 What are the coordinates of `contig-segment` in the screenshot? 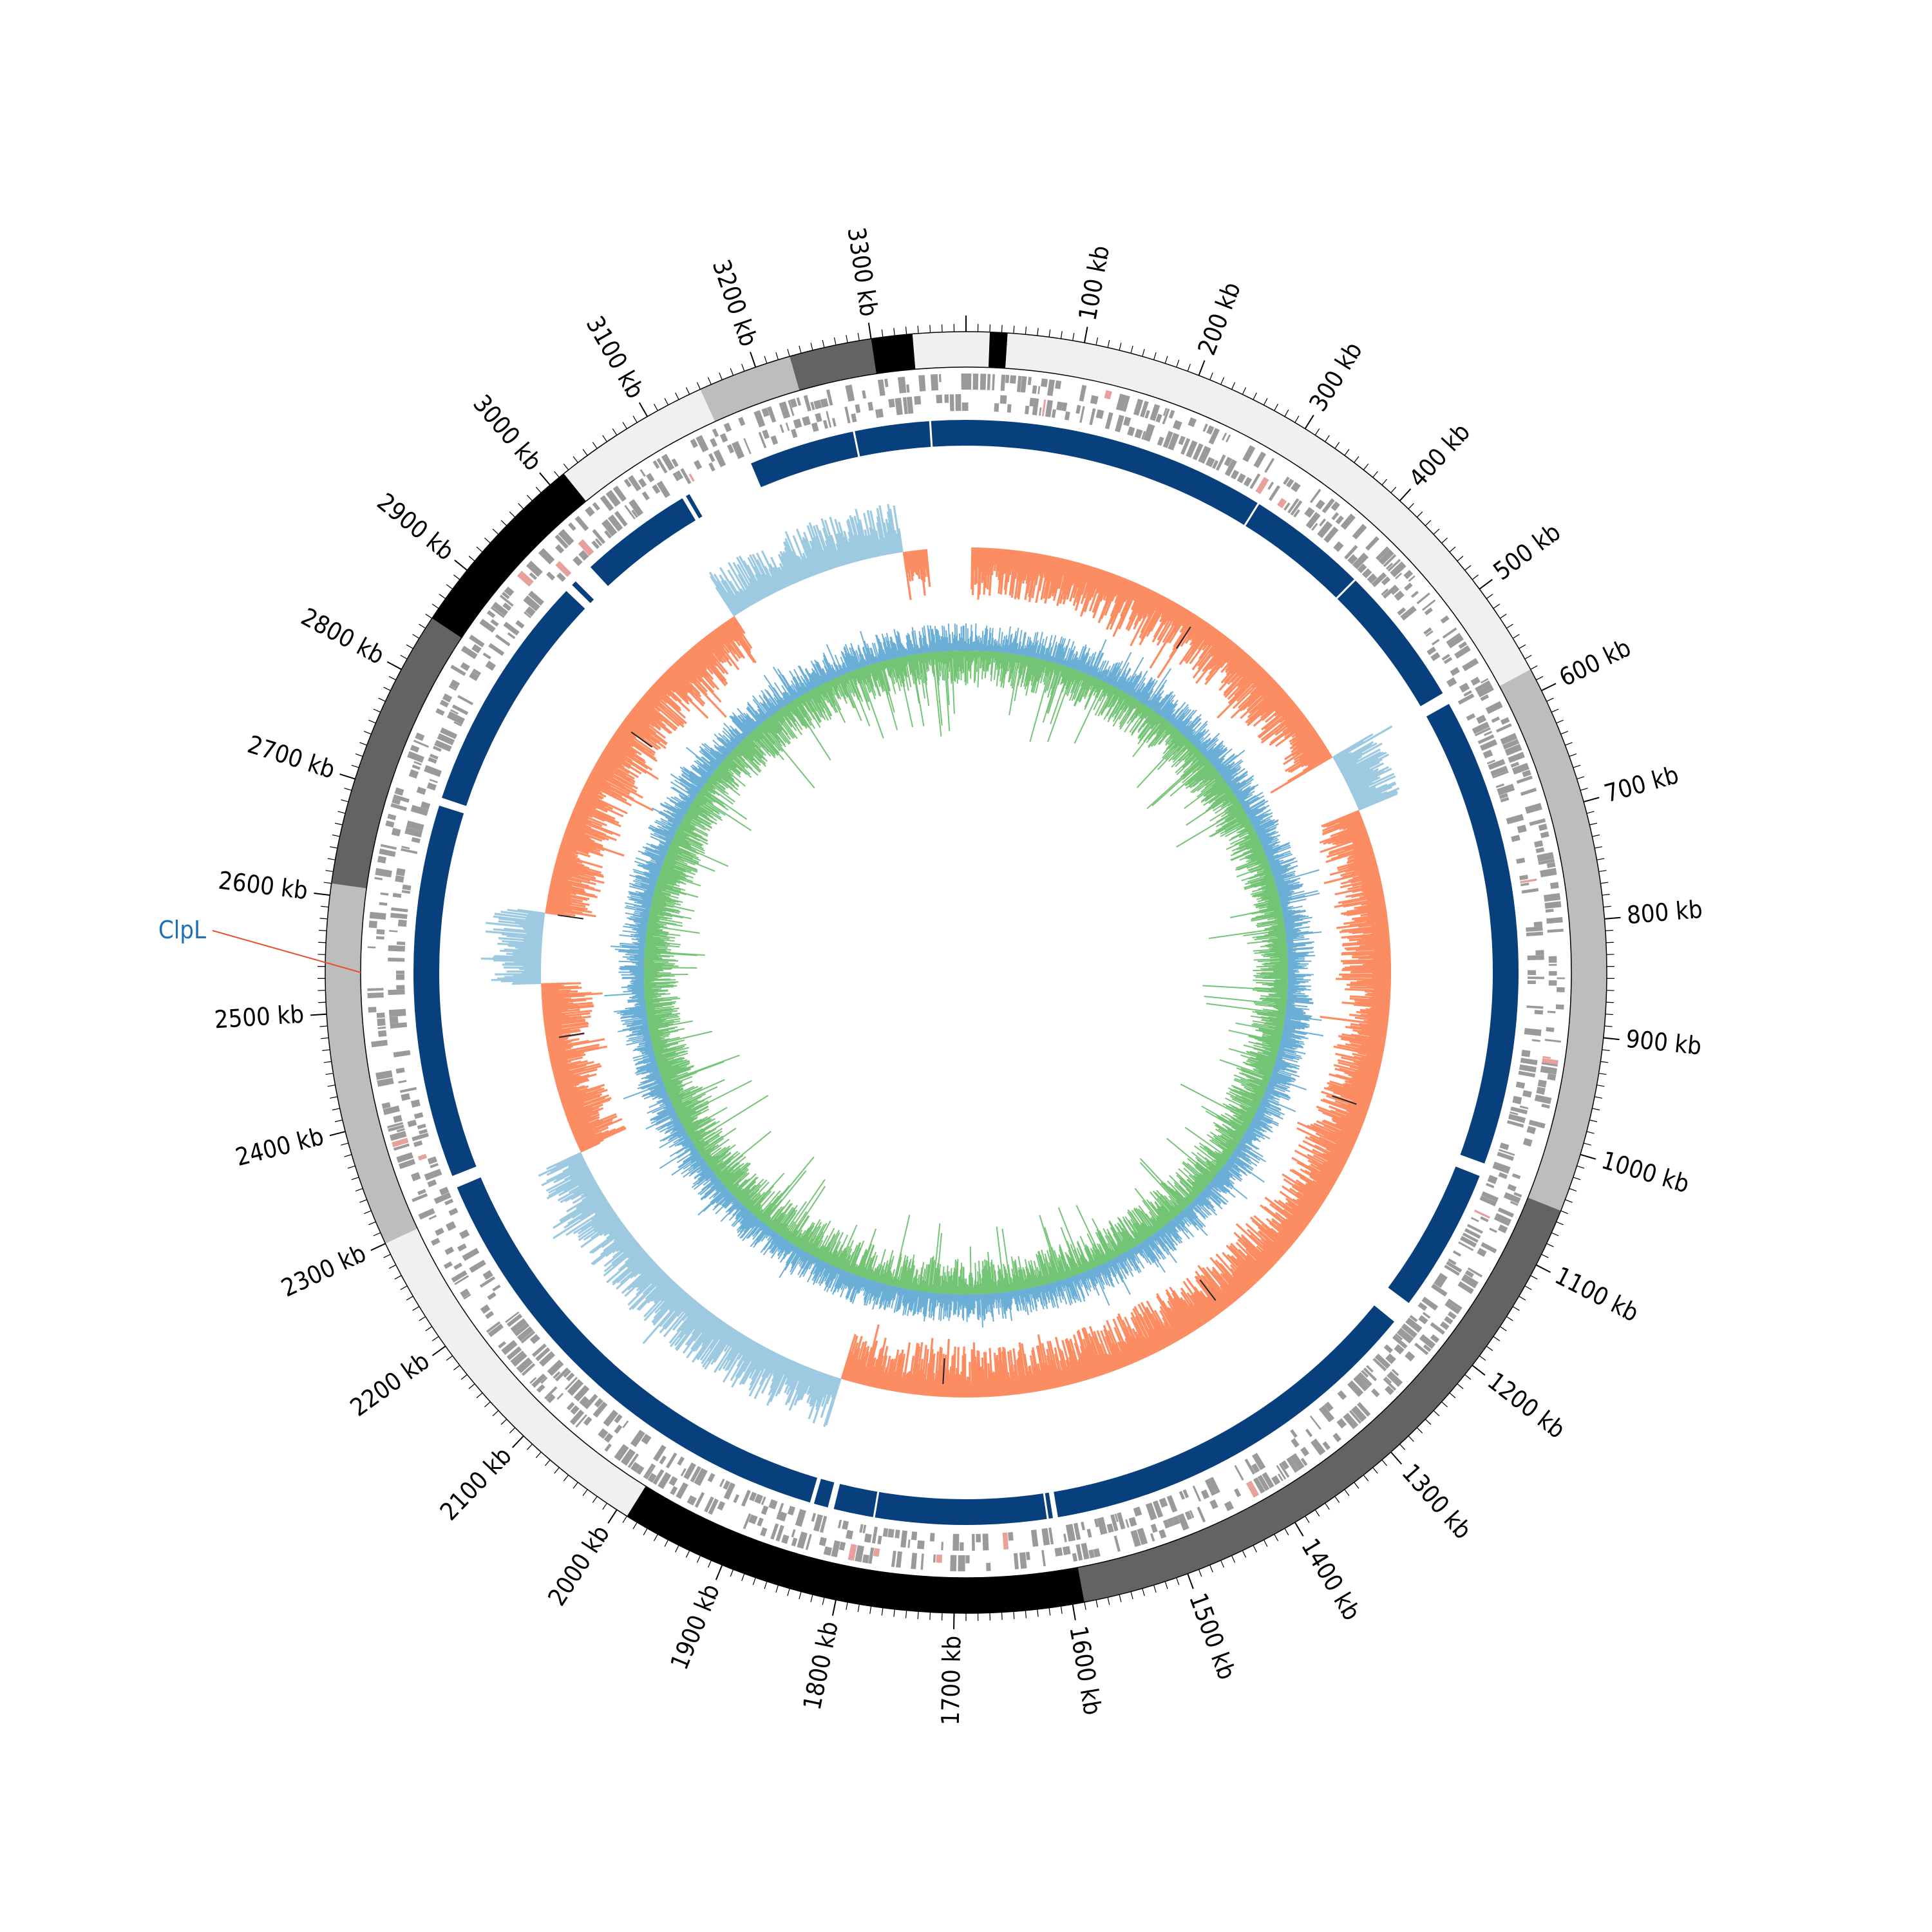 It's located at (1319, 1399).